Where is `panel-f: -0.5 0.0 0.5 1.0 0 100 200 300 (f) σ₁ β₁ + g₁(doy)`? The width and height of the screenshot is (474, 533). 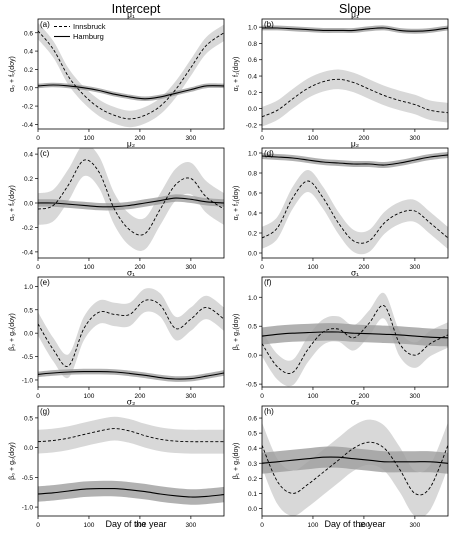
panel-f: -0.5 0.0 0.5 1.0 0 100 200 300 (f) σ₁ β₁ + g₁(doy) is located at coordinates (341, 334).